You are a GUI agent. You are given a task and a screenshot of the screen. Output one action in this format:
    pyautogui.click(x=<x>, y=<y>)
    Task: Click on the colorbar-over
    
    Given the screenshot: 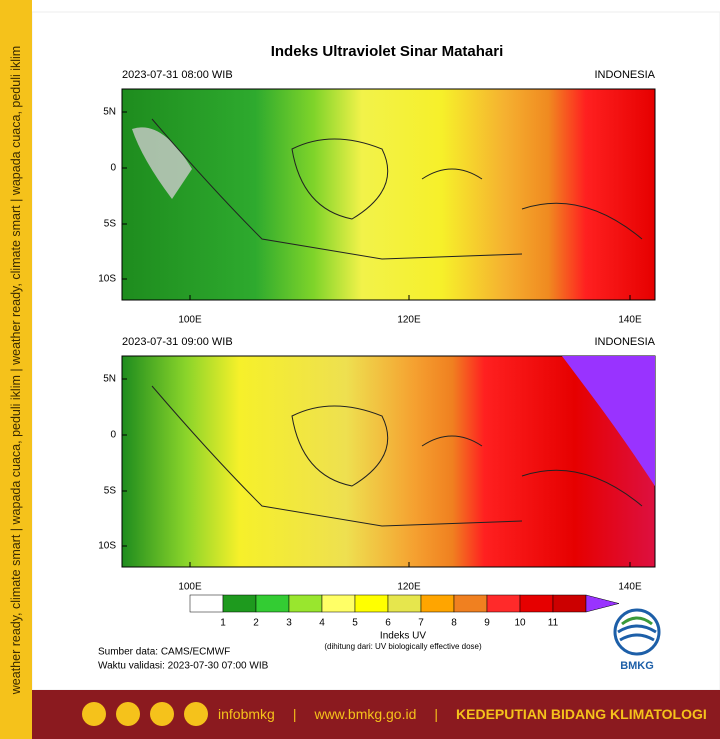 What is the action you would take?
    pyautogui.click(x=602, y=603)
    